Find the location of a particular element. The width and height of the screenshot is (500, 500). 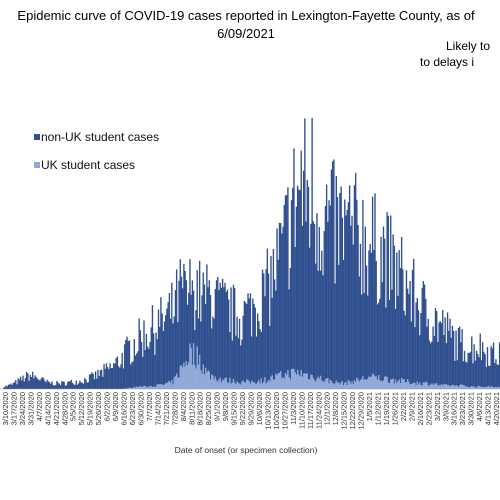

x-tick-label: 8/11/2020 is located at coordinates (191, 408).